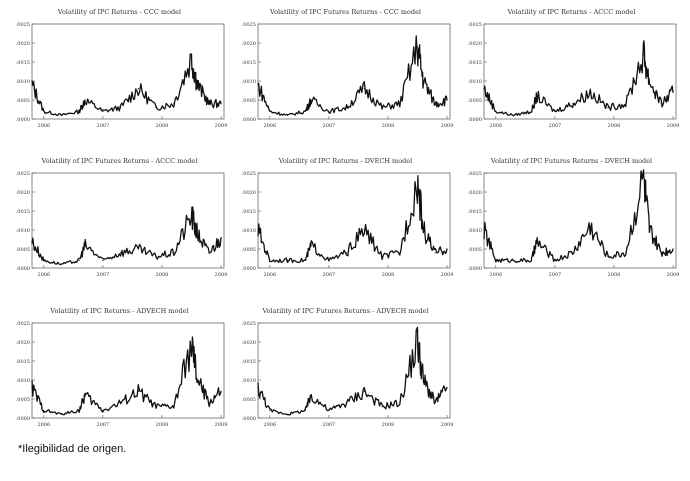  What do you see at coordinates (72, 449) in the screenshot?
I see `source-note: *Ilegibilidad de origen.` at bounding box center [72, 449].